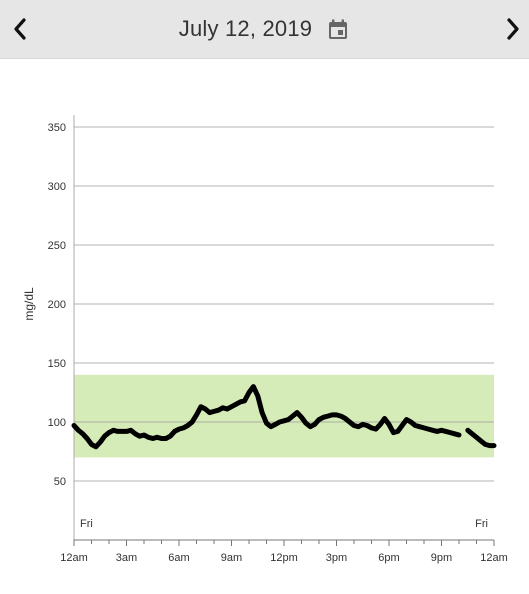 The image size is (529, 594). Describe the element at coordinates (57, 187) in the screenshot. I see `y-tick-label: 300` at that location.